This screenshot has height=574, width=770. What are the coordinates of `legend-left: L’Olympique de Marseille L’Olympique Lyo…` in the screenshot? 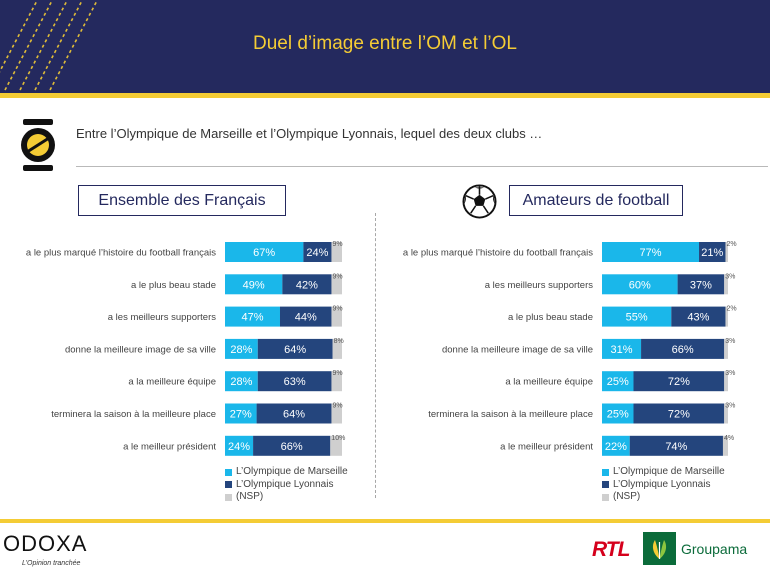 It's located at (286, 485).